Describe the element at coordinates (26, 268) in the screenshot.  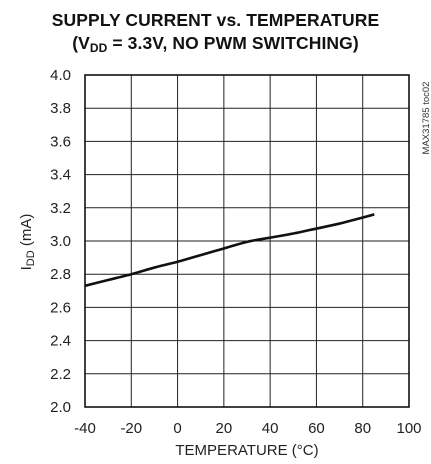
I see `y-axis-label-main: I` at that location.